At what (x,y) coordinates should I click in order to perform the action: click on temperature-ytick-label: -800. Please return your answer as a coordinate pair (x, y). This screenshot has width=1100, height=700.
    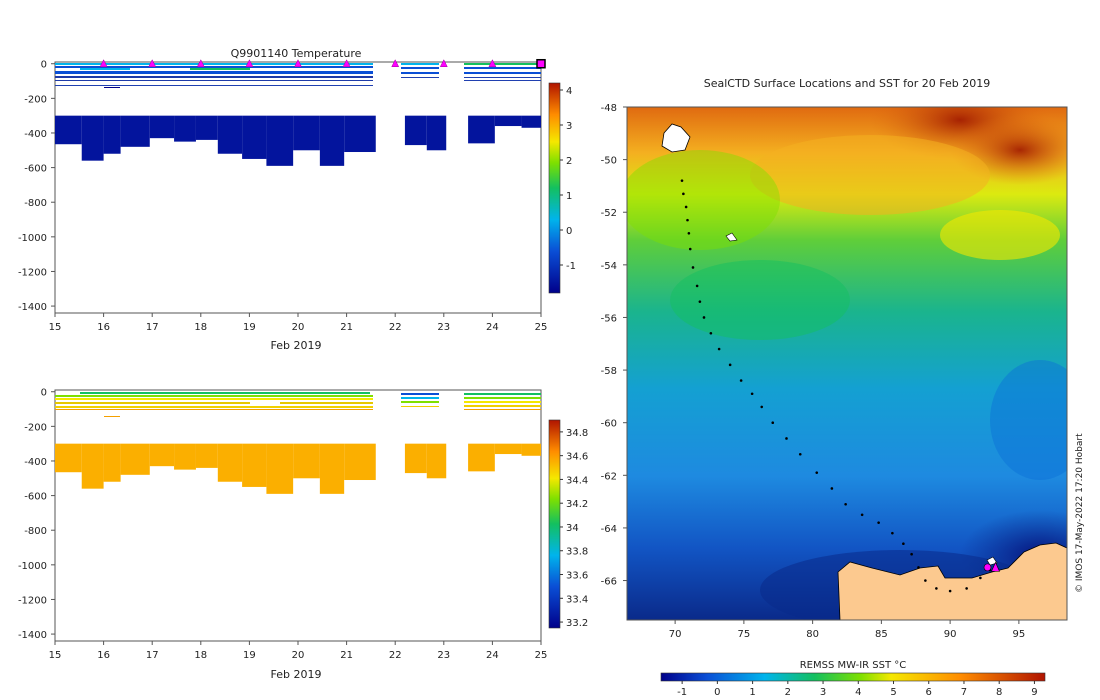
    Looking at the image, I should click on (35, 203).